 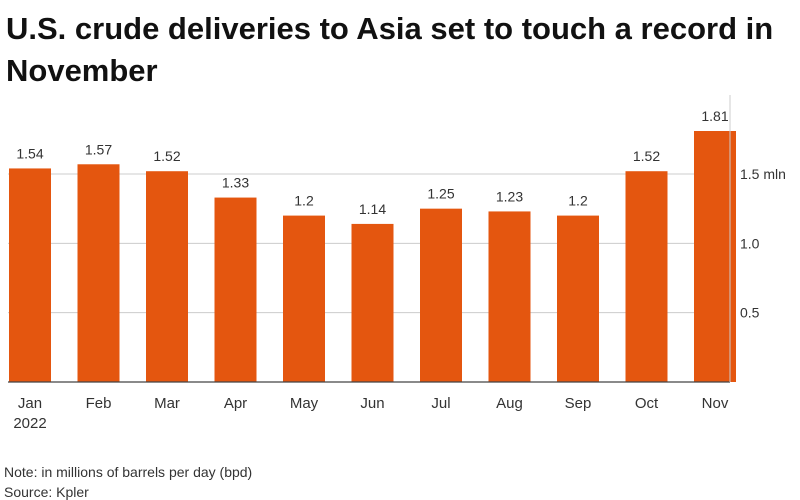 What do you see at coordinates (304, 201) in the screenshot?
I see `value-label-may: 1.2` at bounding box center [304, 201].